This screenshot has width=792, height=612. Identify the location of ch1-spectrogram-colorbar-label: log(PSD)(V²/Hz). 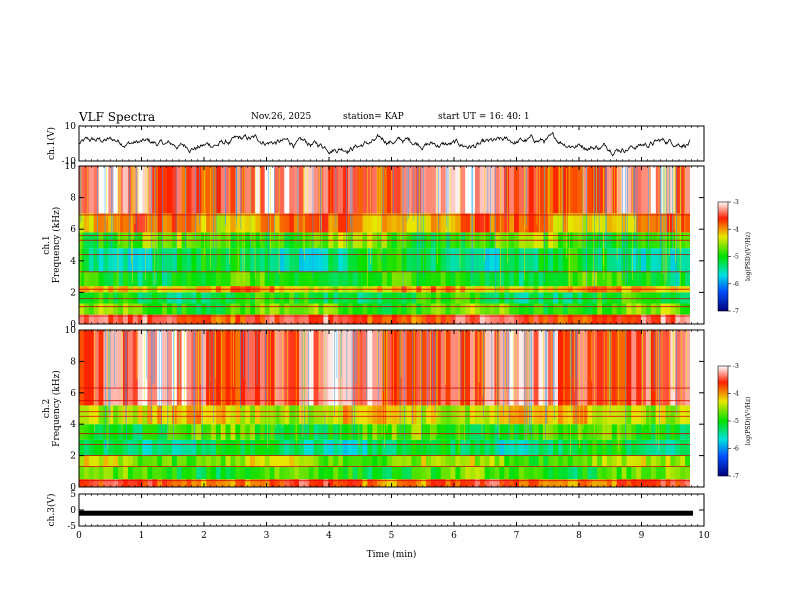
(748, 256).